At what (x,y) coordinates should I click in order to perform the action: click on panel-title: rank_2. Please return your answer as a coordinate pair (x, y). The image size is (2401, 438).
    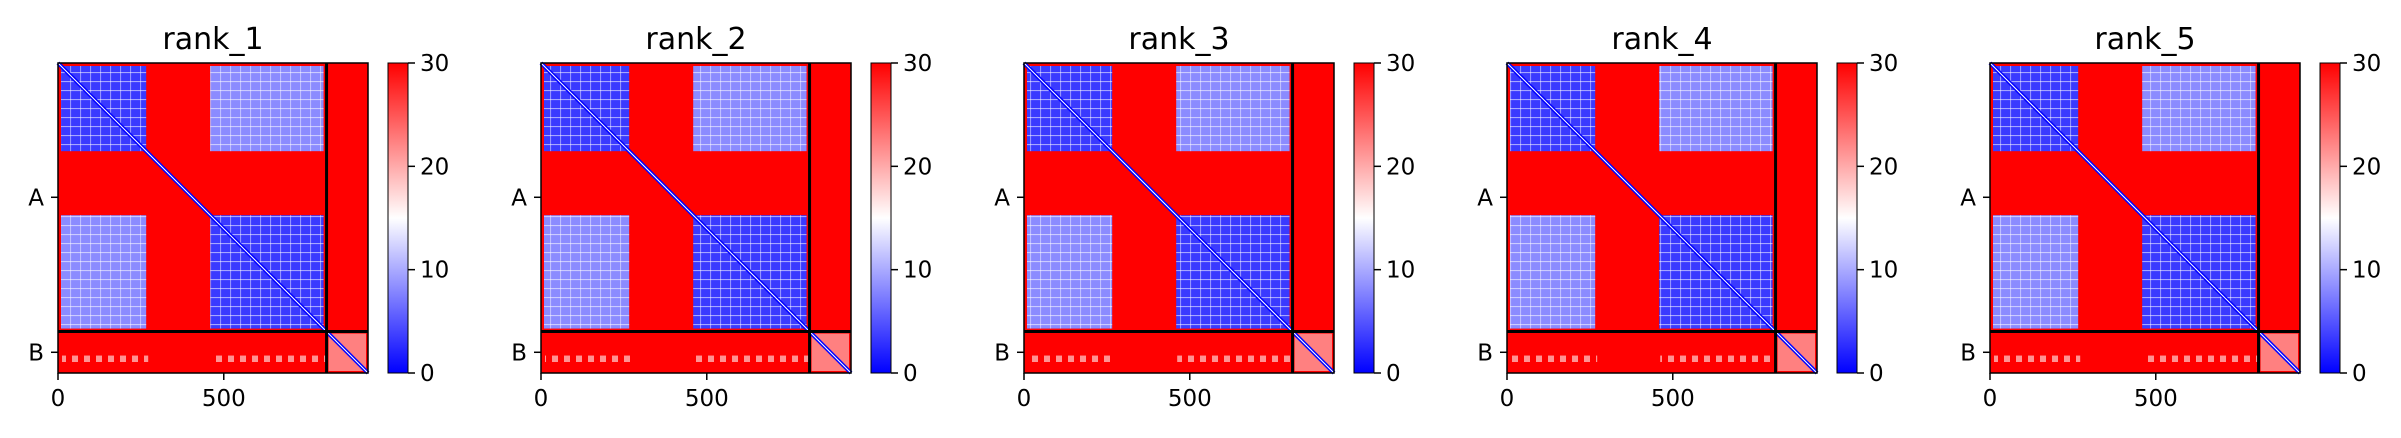
    Looking at the image, I should click on (695, 39).